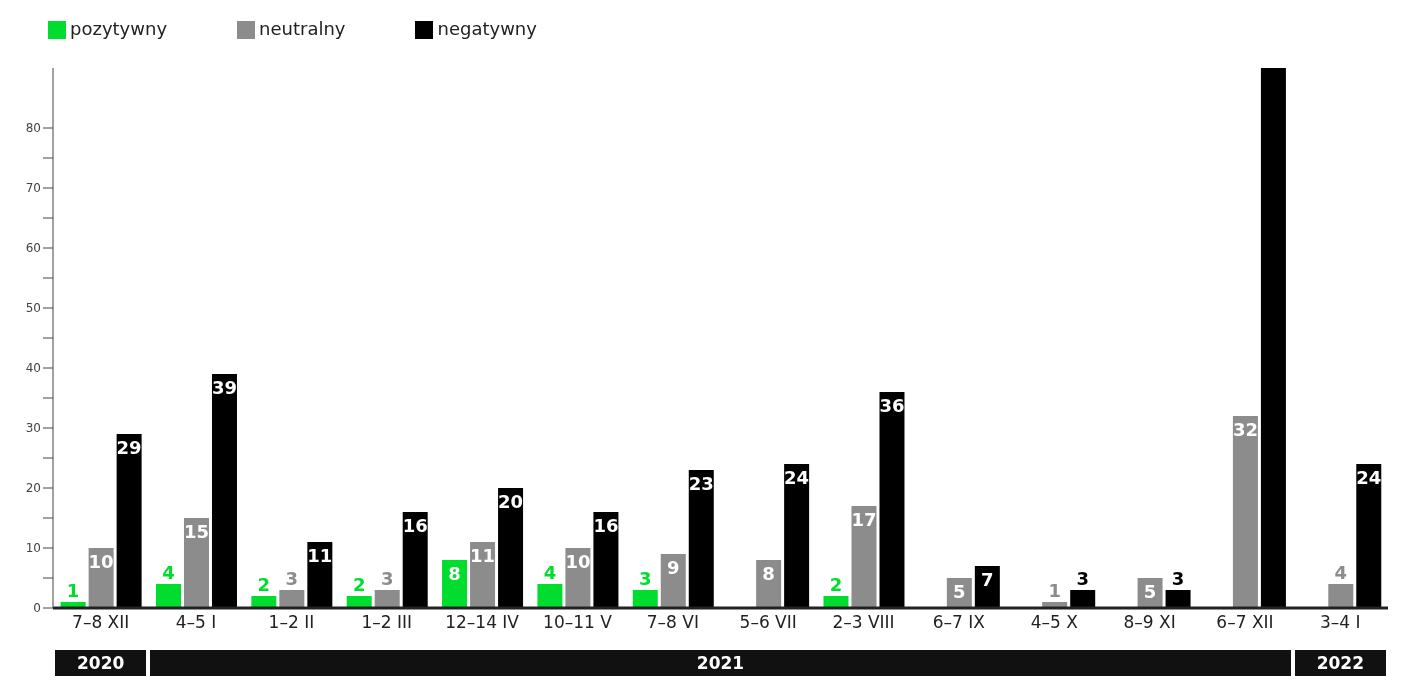 The image size is (1401, 696). What do you see at coordinates (302, 28) in the screenshot?
I see `legend-label: neutralny` at bounding box center [302, 28].